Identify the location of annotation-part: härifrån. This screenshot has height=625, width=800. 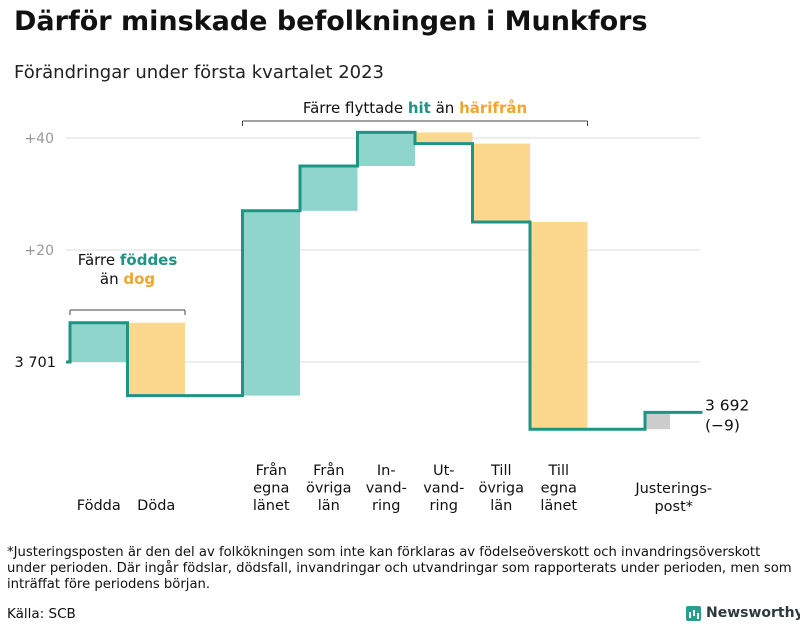
(493, 108).